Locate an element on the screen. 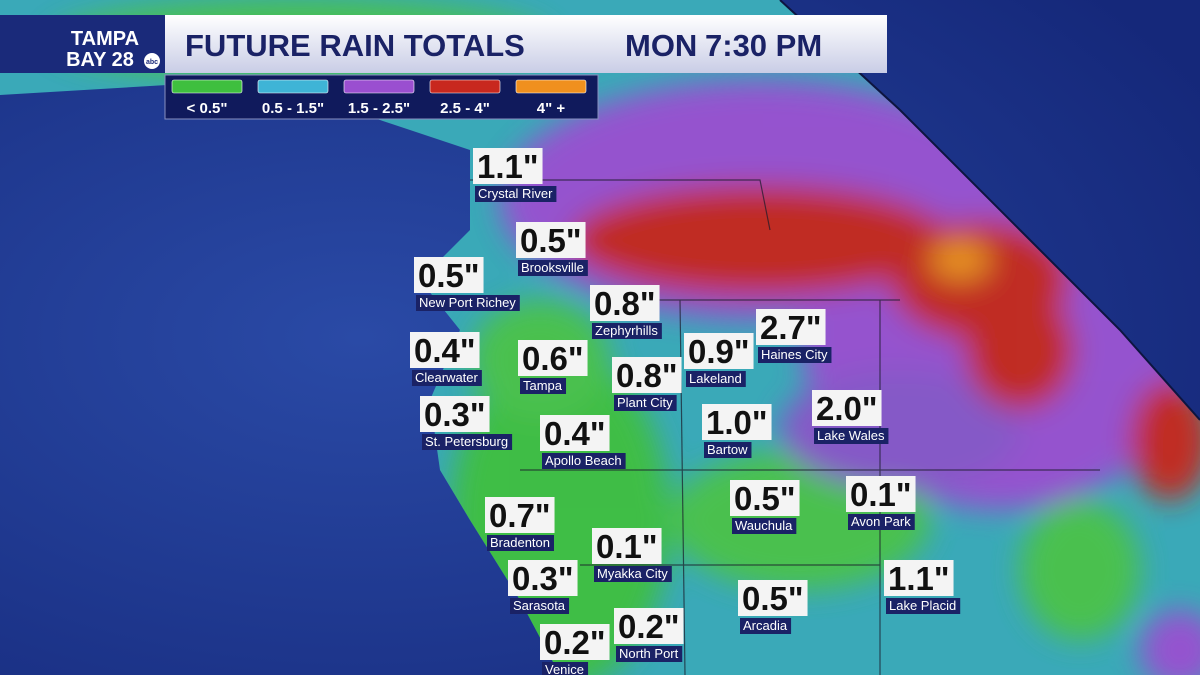 This screenshot has width=1200, height=680. city: 0.4"Clearwater is located at coordinates (446, 359).